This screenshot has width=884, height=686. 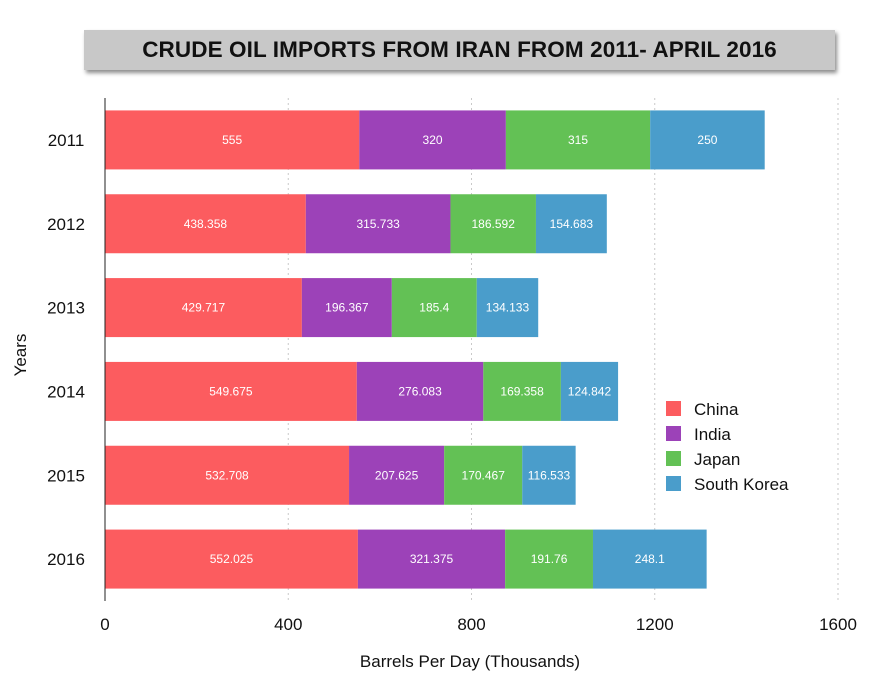 I want to click on y-tick-label: 2013, so click(x=66, y=308).